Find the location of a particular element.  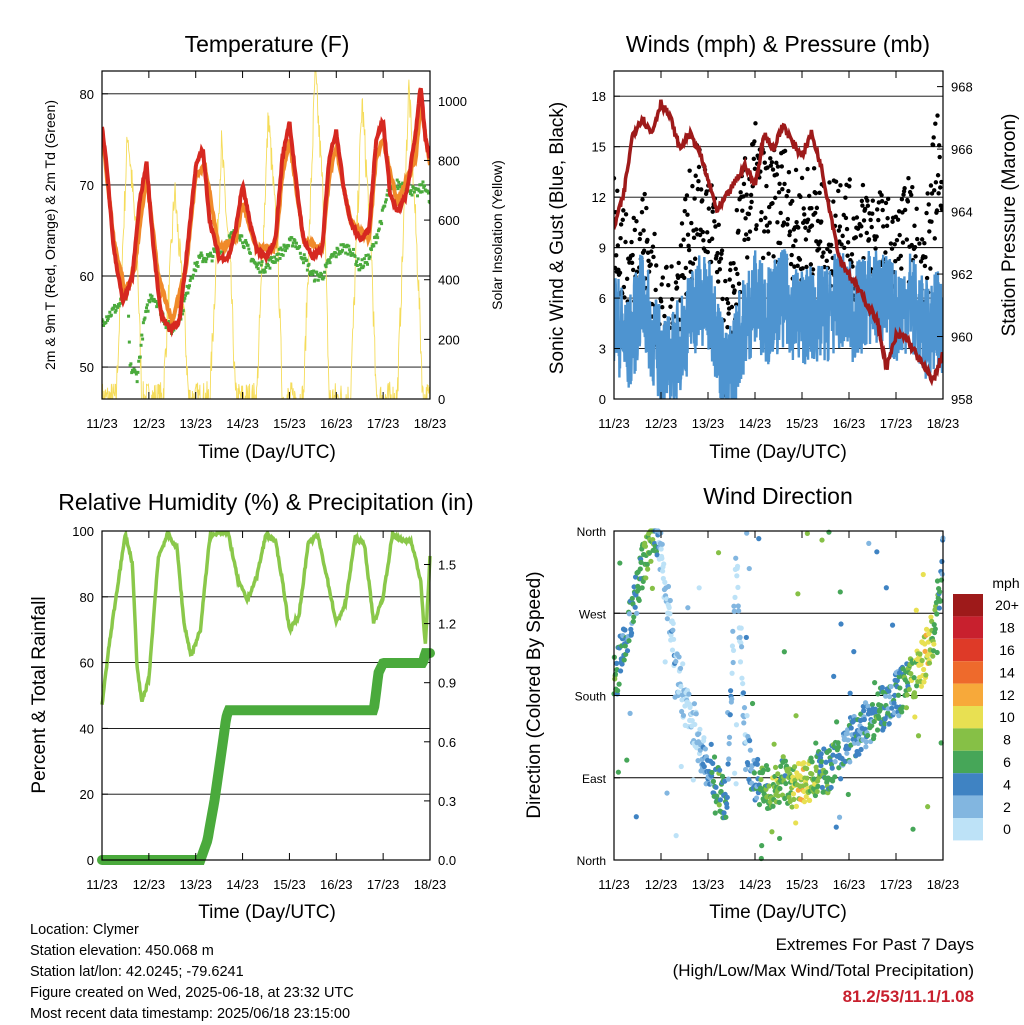

ytick-right-label: 200 is located at coordinates (449, 339).